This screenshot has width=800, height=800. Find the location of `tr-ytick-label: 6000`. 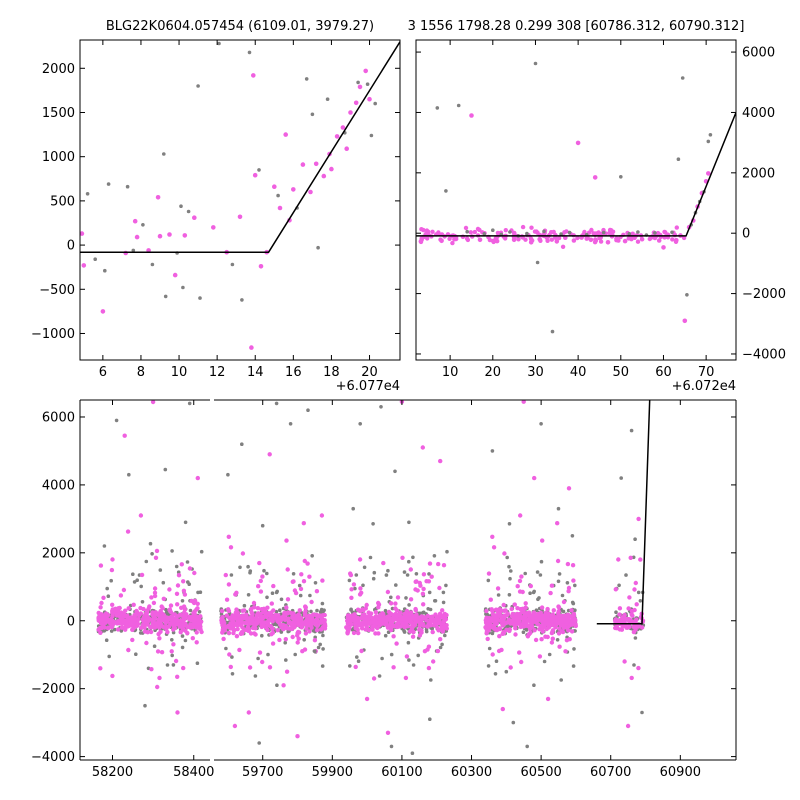

tr-ytick-label: 6000 is located at coordinates (758, 53).